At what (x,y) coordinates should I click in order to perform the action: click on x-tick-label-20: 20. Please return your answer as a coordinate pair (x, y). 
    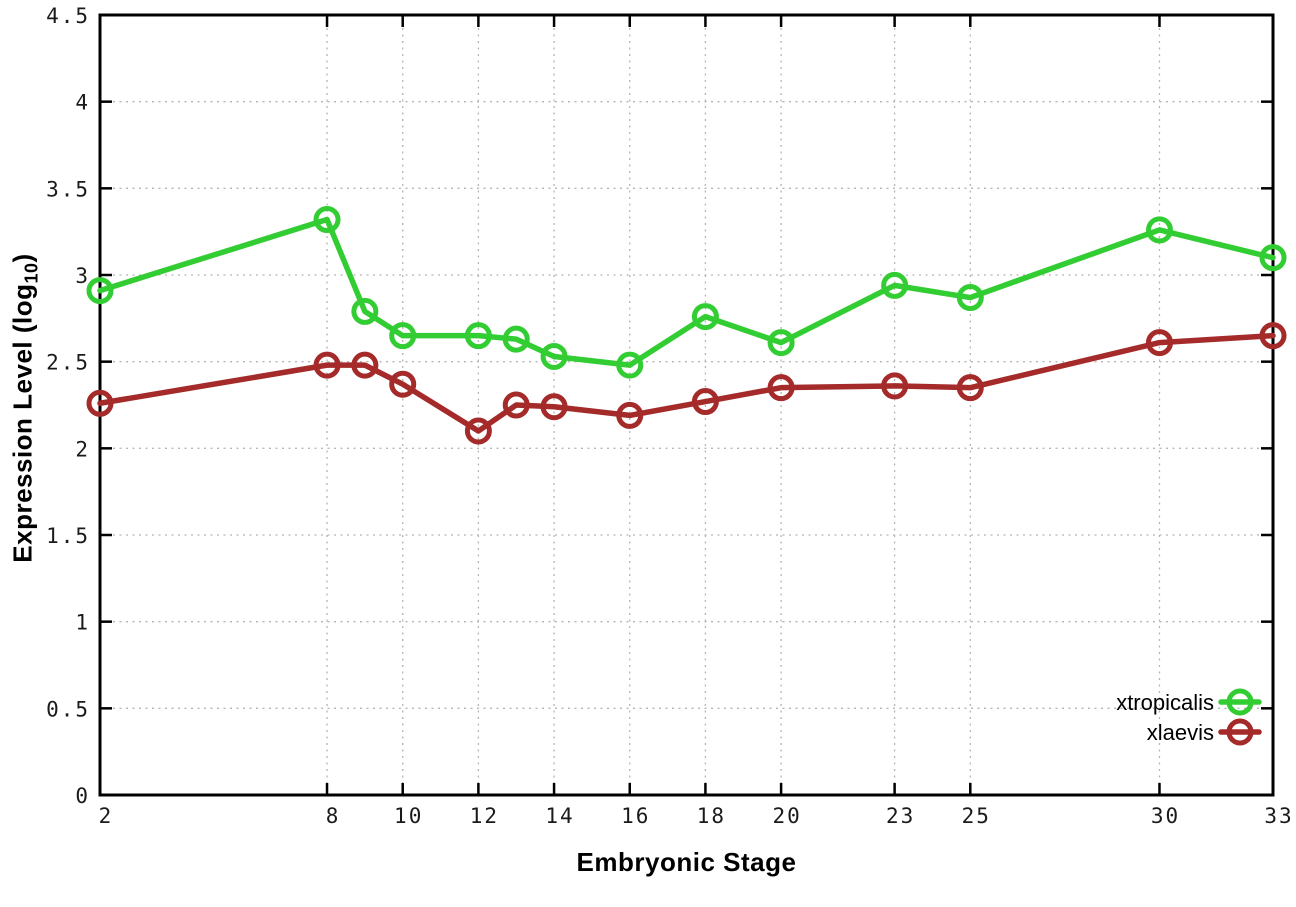
    Looking at the image, I should click on (786, 816).